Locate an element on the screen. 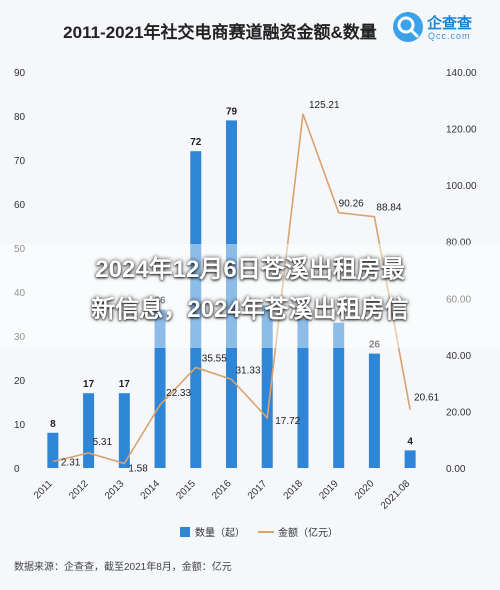 Image resolution: width=500 pixels, height=590 pixels. line-data-label: 22.33 is located at coordinates (178, 393).